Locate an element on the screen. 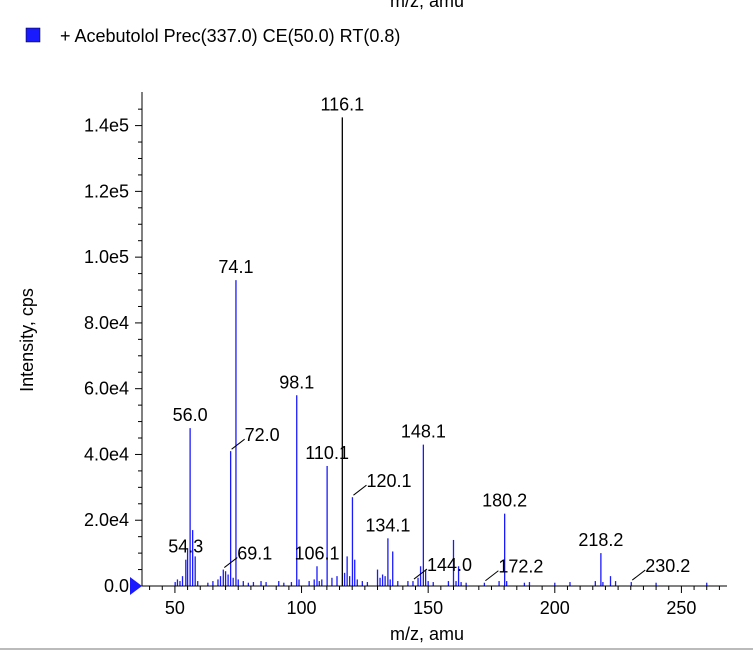 The image size is (753, 651). peak-label: 74.1 is located at coordinates (235, 267).